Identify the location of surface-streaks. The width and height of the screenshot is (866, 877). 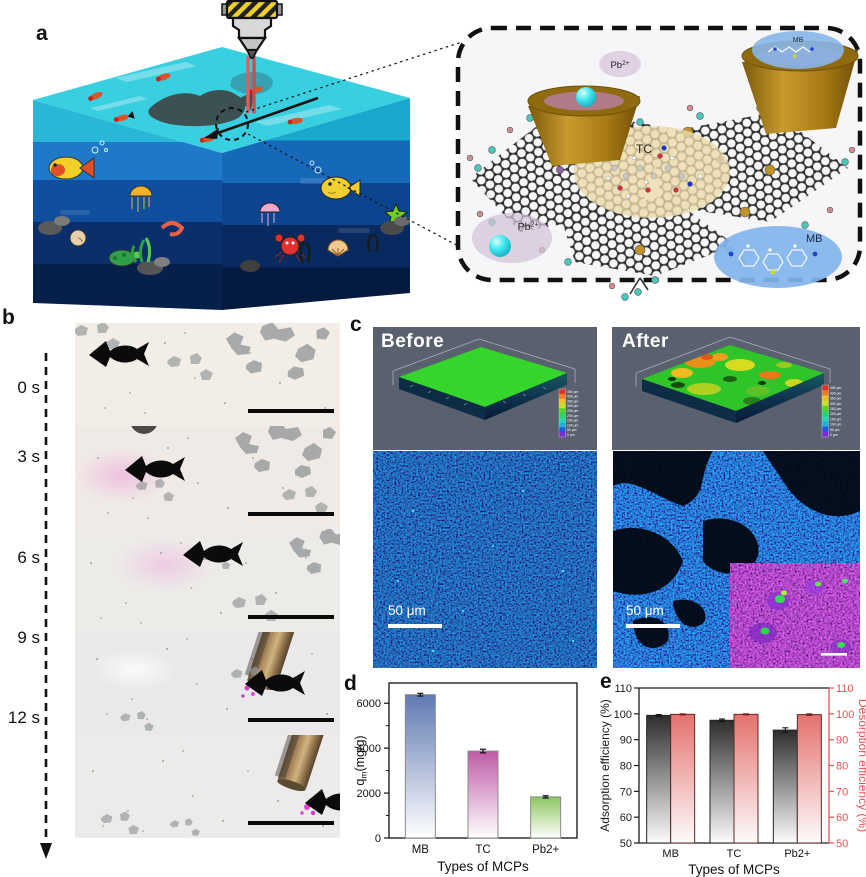
(216, 94).